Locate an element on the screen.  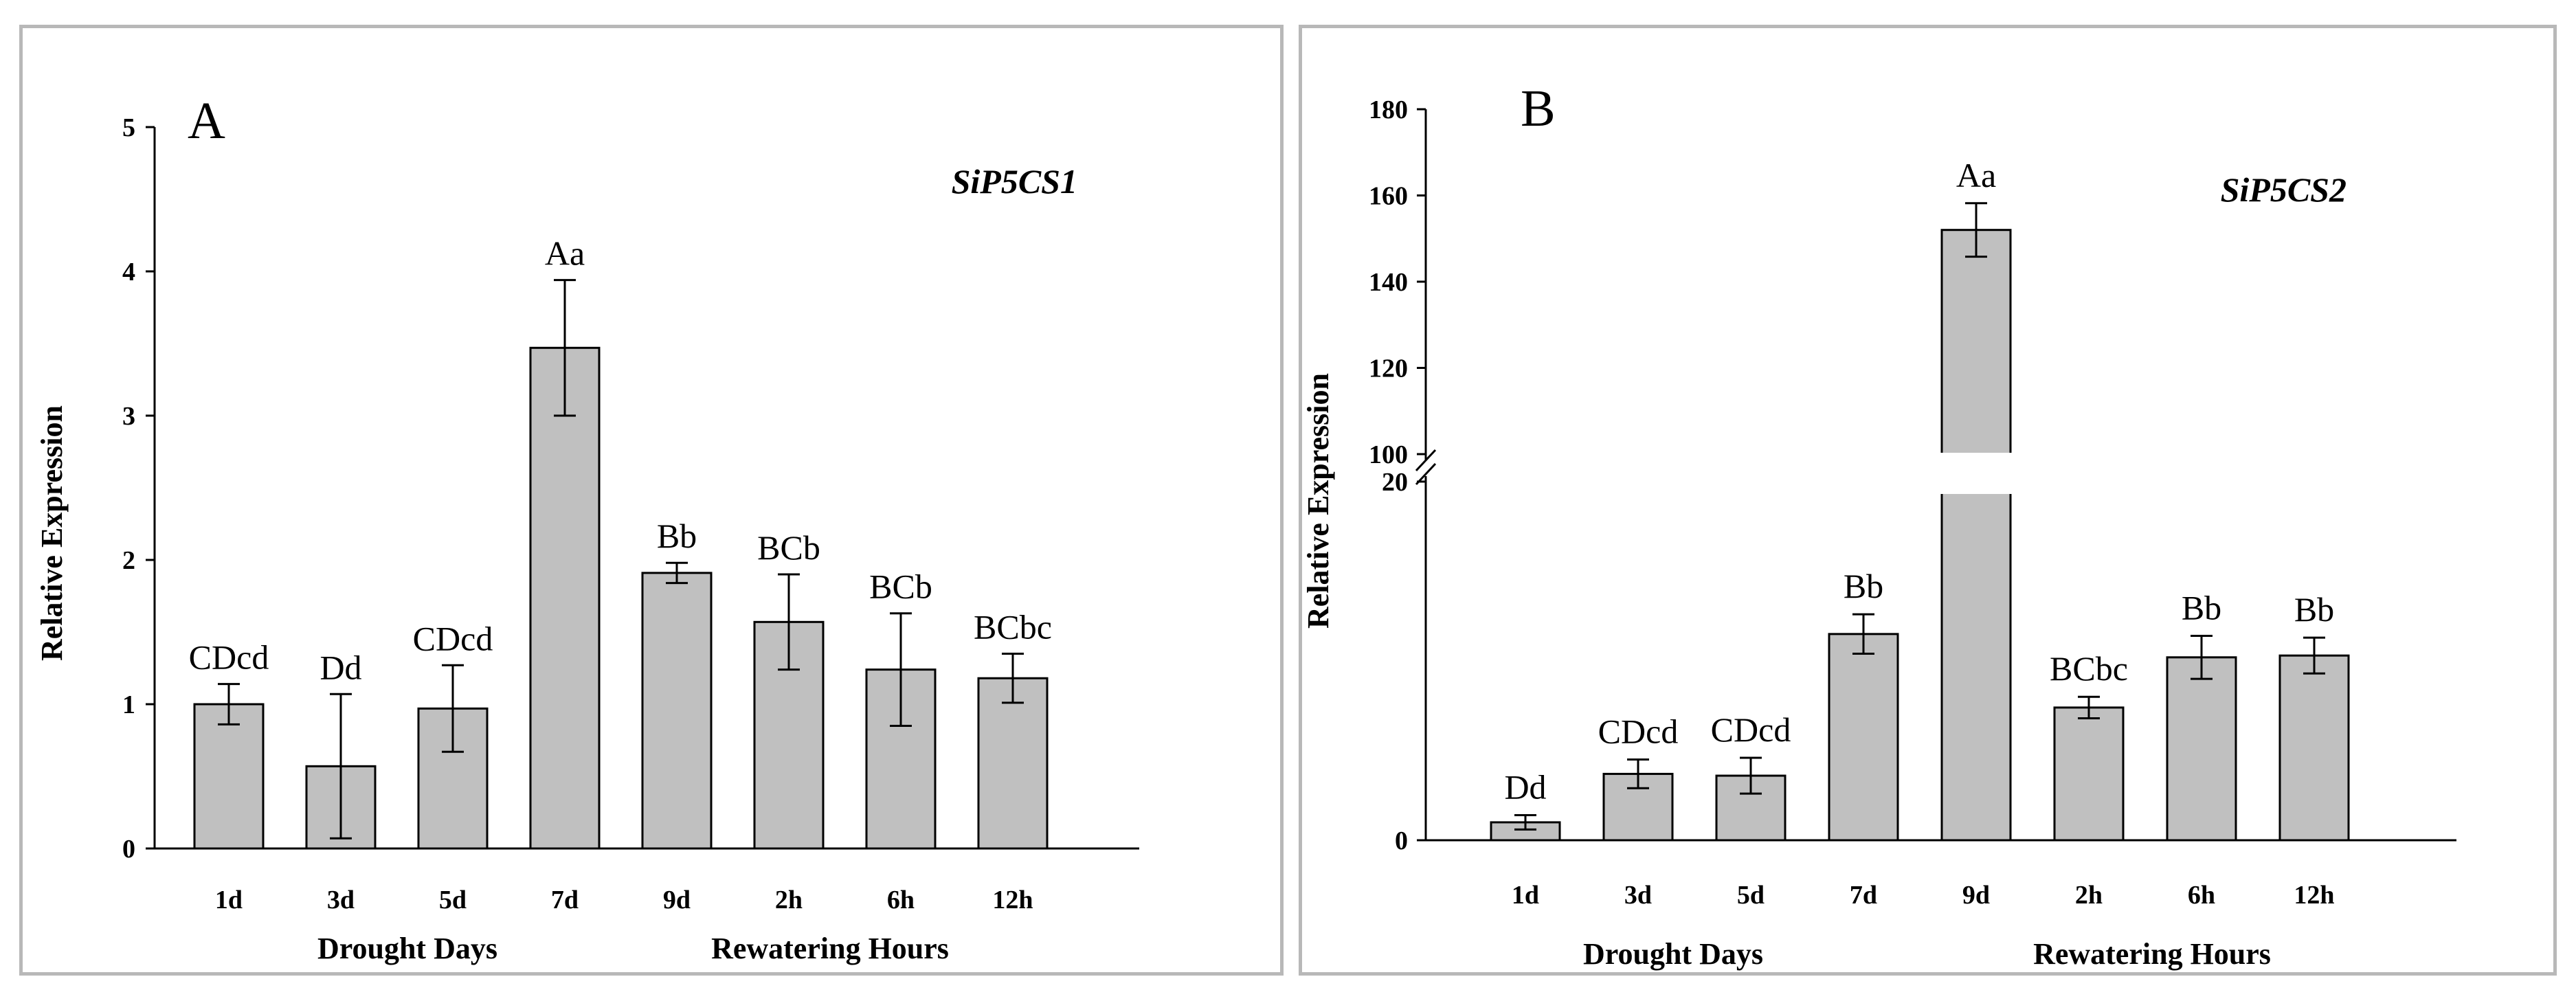
group-label-rewatering-a: Rewatering Hours is located at coordinates (830, 948).